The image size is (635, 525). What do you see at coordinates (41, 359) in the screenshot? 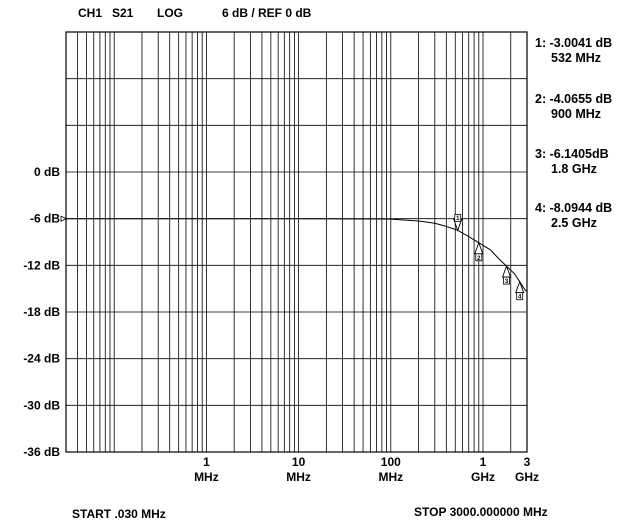
I see `y-tick-label: -24 dB` at bounding box center [41, 359].